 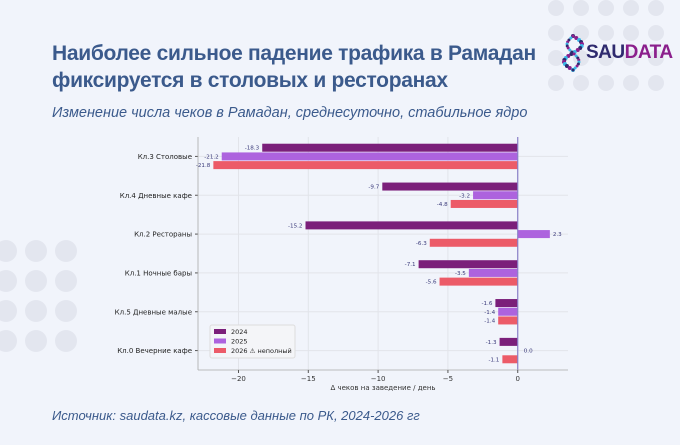 What do you see at coordinates (165, 157) in the screenshot?
I see `category-label: Кл.3 Столовые` at bounding box center [165, 157].